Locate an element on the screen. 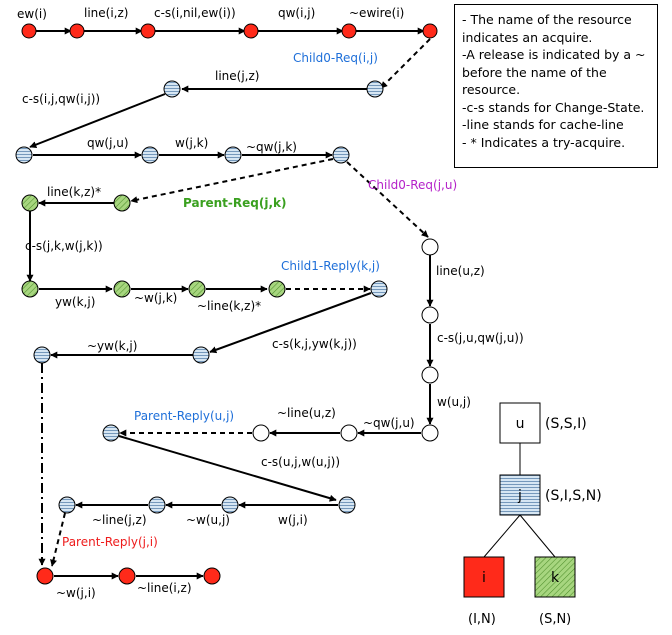 The height and width of the screenshot is (635, 672). label-parent-reply-ji: Parent-Reply(j,i) is located at coordinates (110, 542).